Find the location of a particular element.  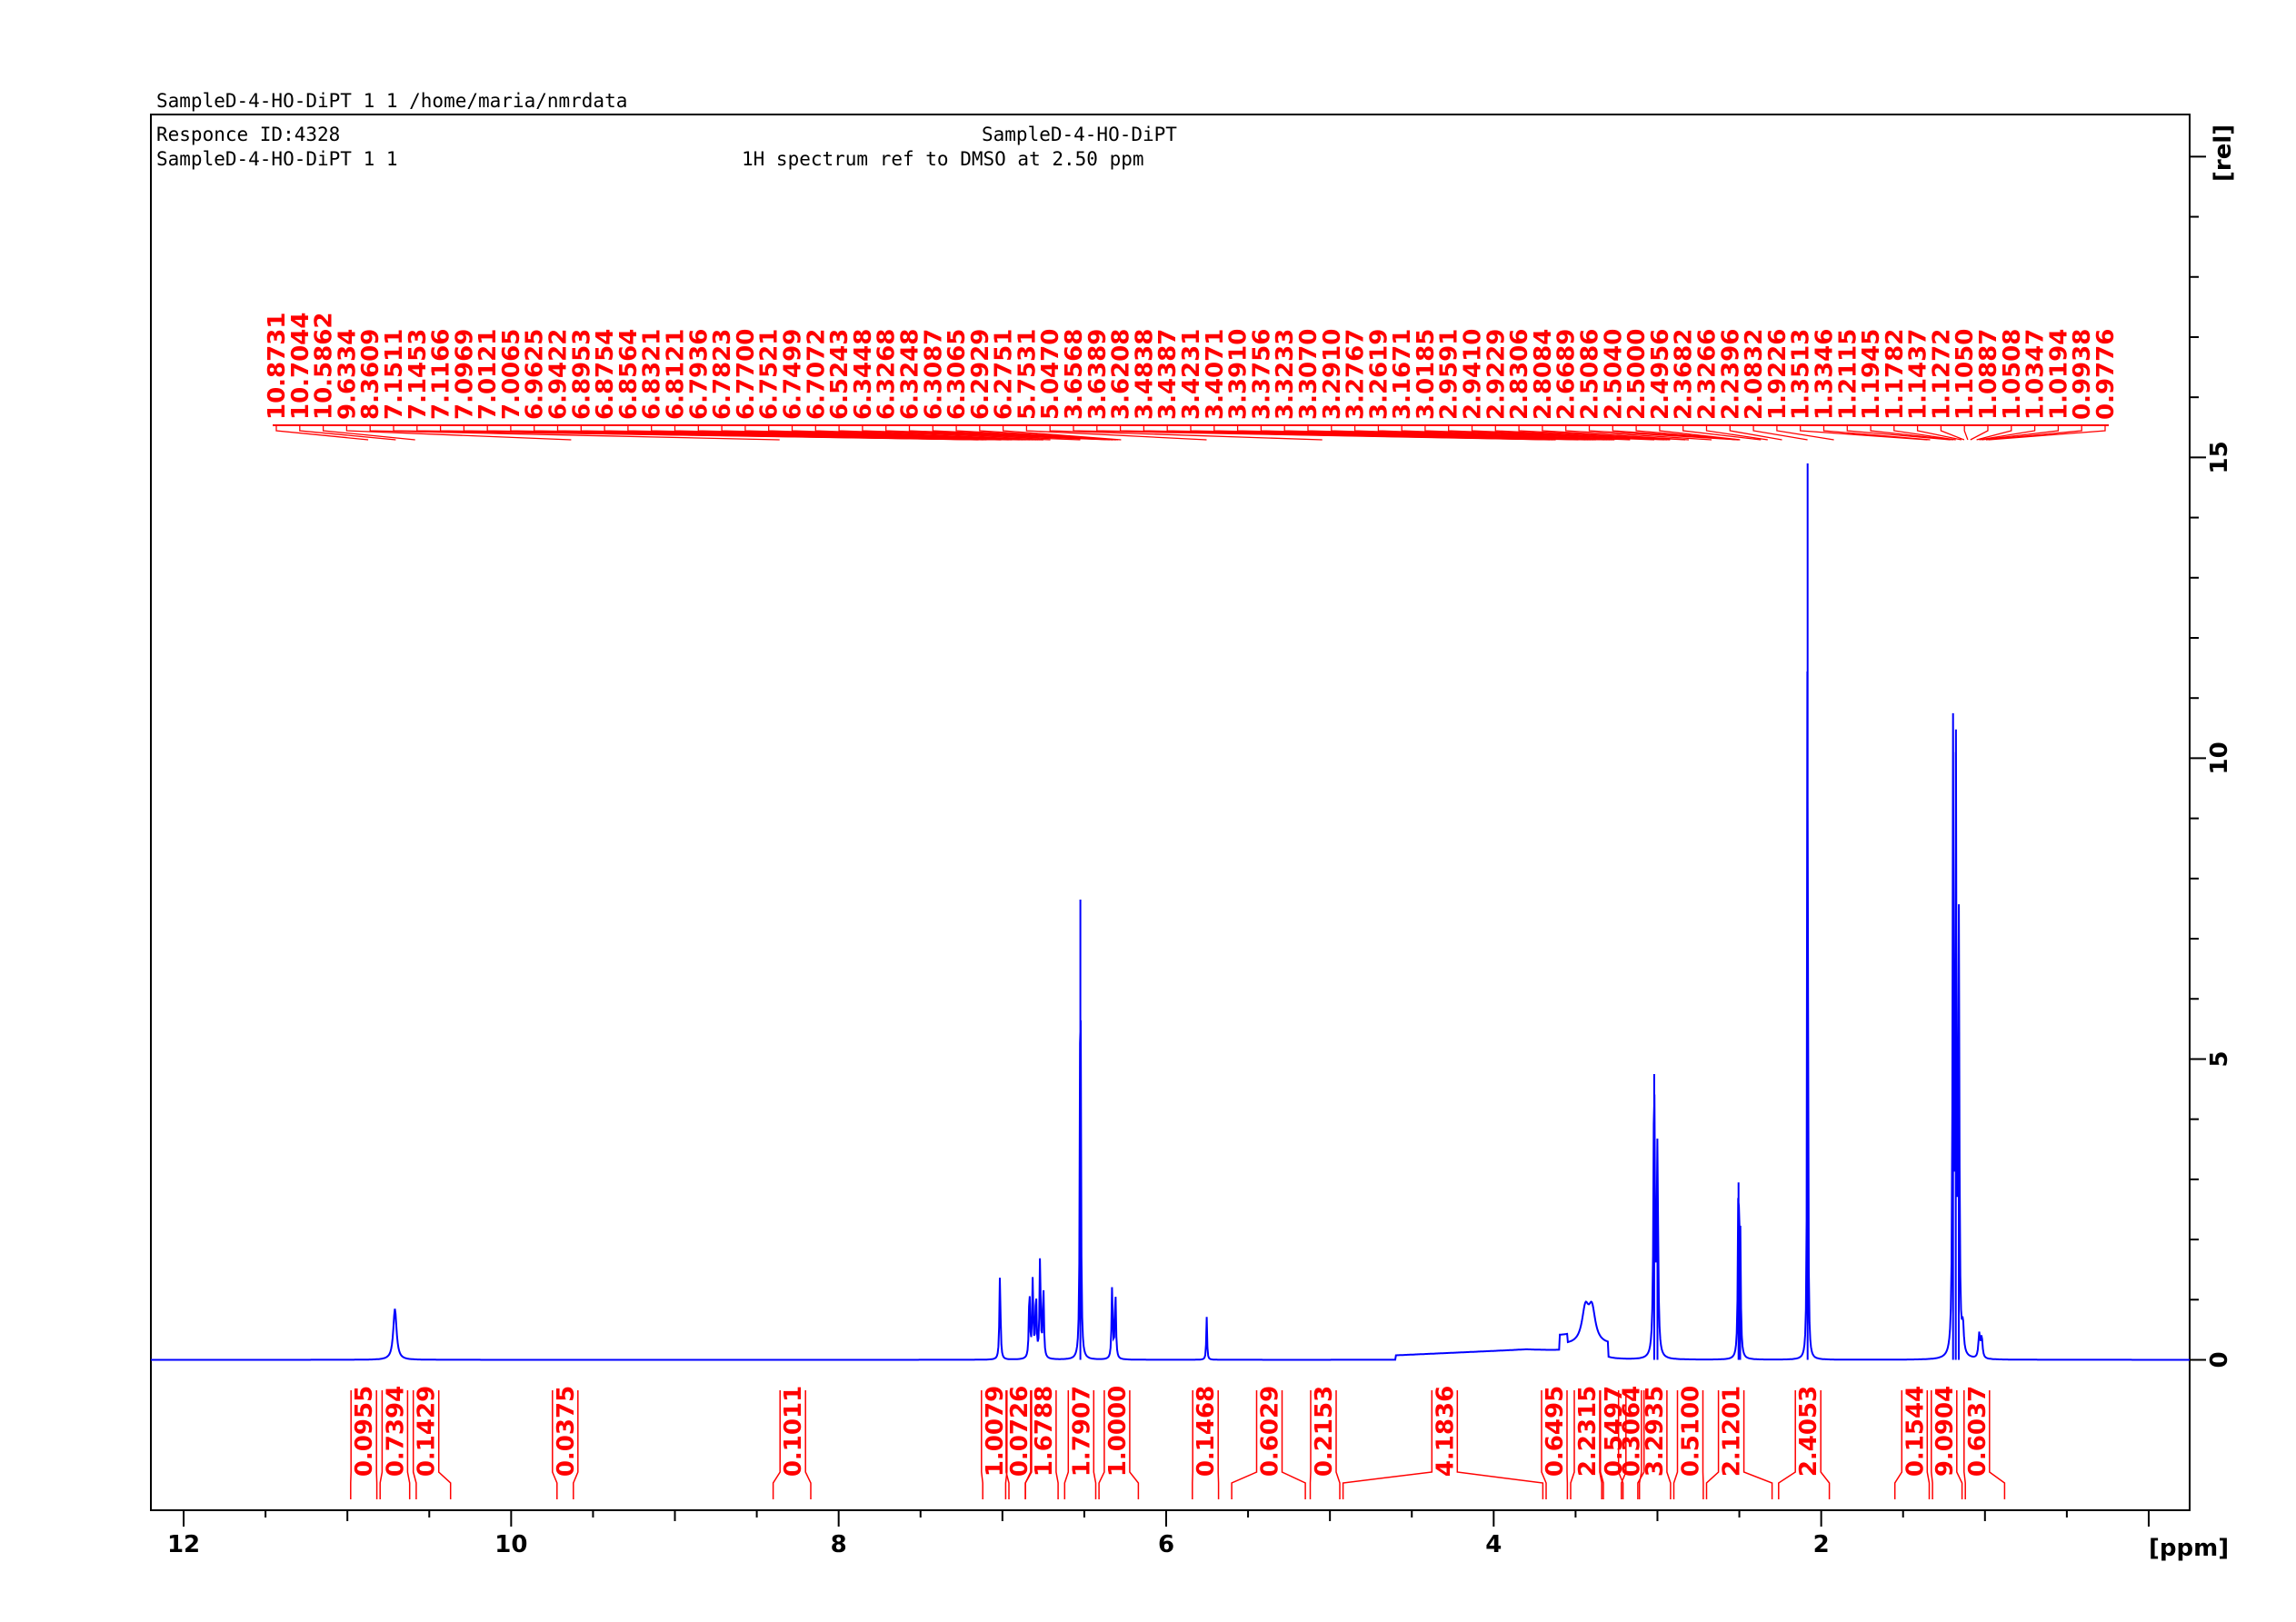

peak-label: 6.3448 is located at coordinates (863, 374).